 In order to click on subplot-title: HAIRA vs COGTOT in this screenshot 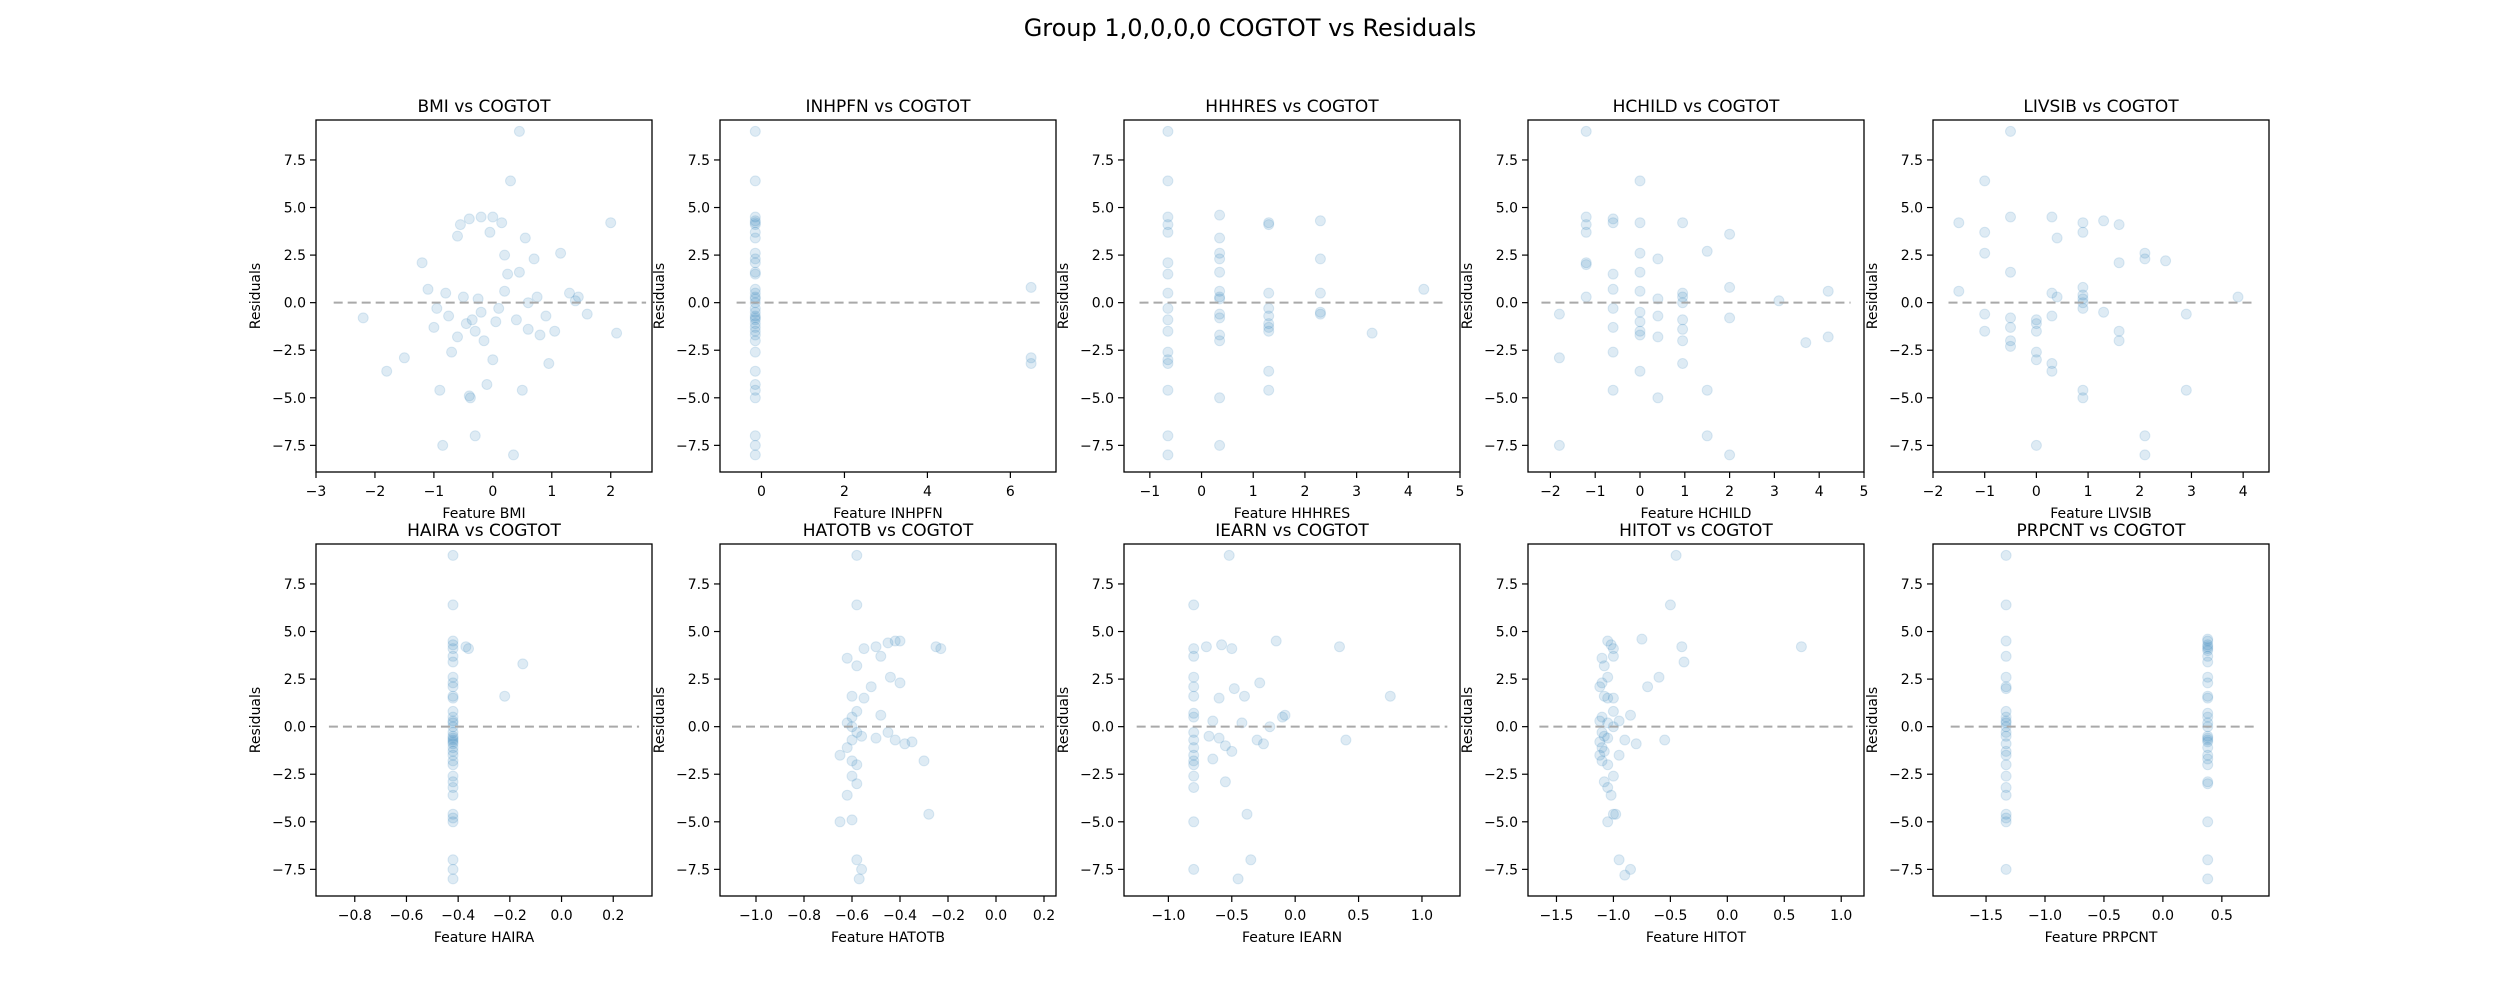, I will do `click(484, 531)`.